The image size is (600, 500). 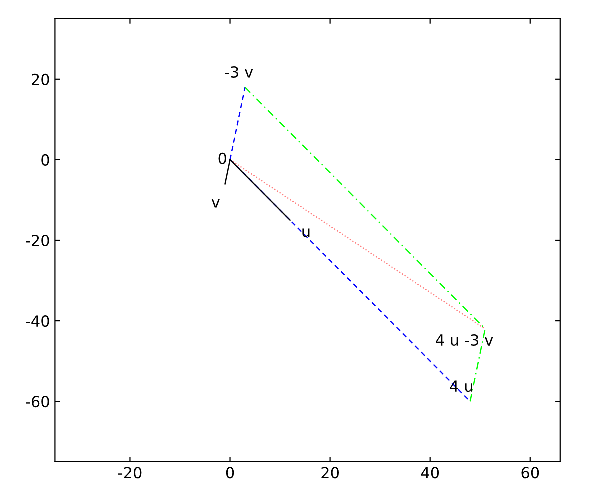 I want to click on x-tick-label: 20, so click(x=331, y=473).